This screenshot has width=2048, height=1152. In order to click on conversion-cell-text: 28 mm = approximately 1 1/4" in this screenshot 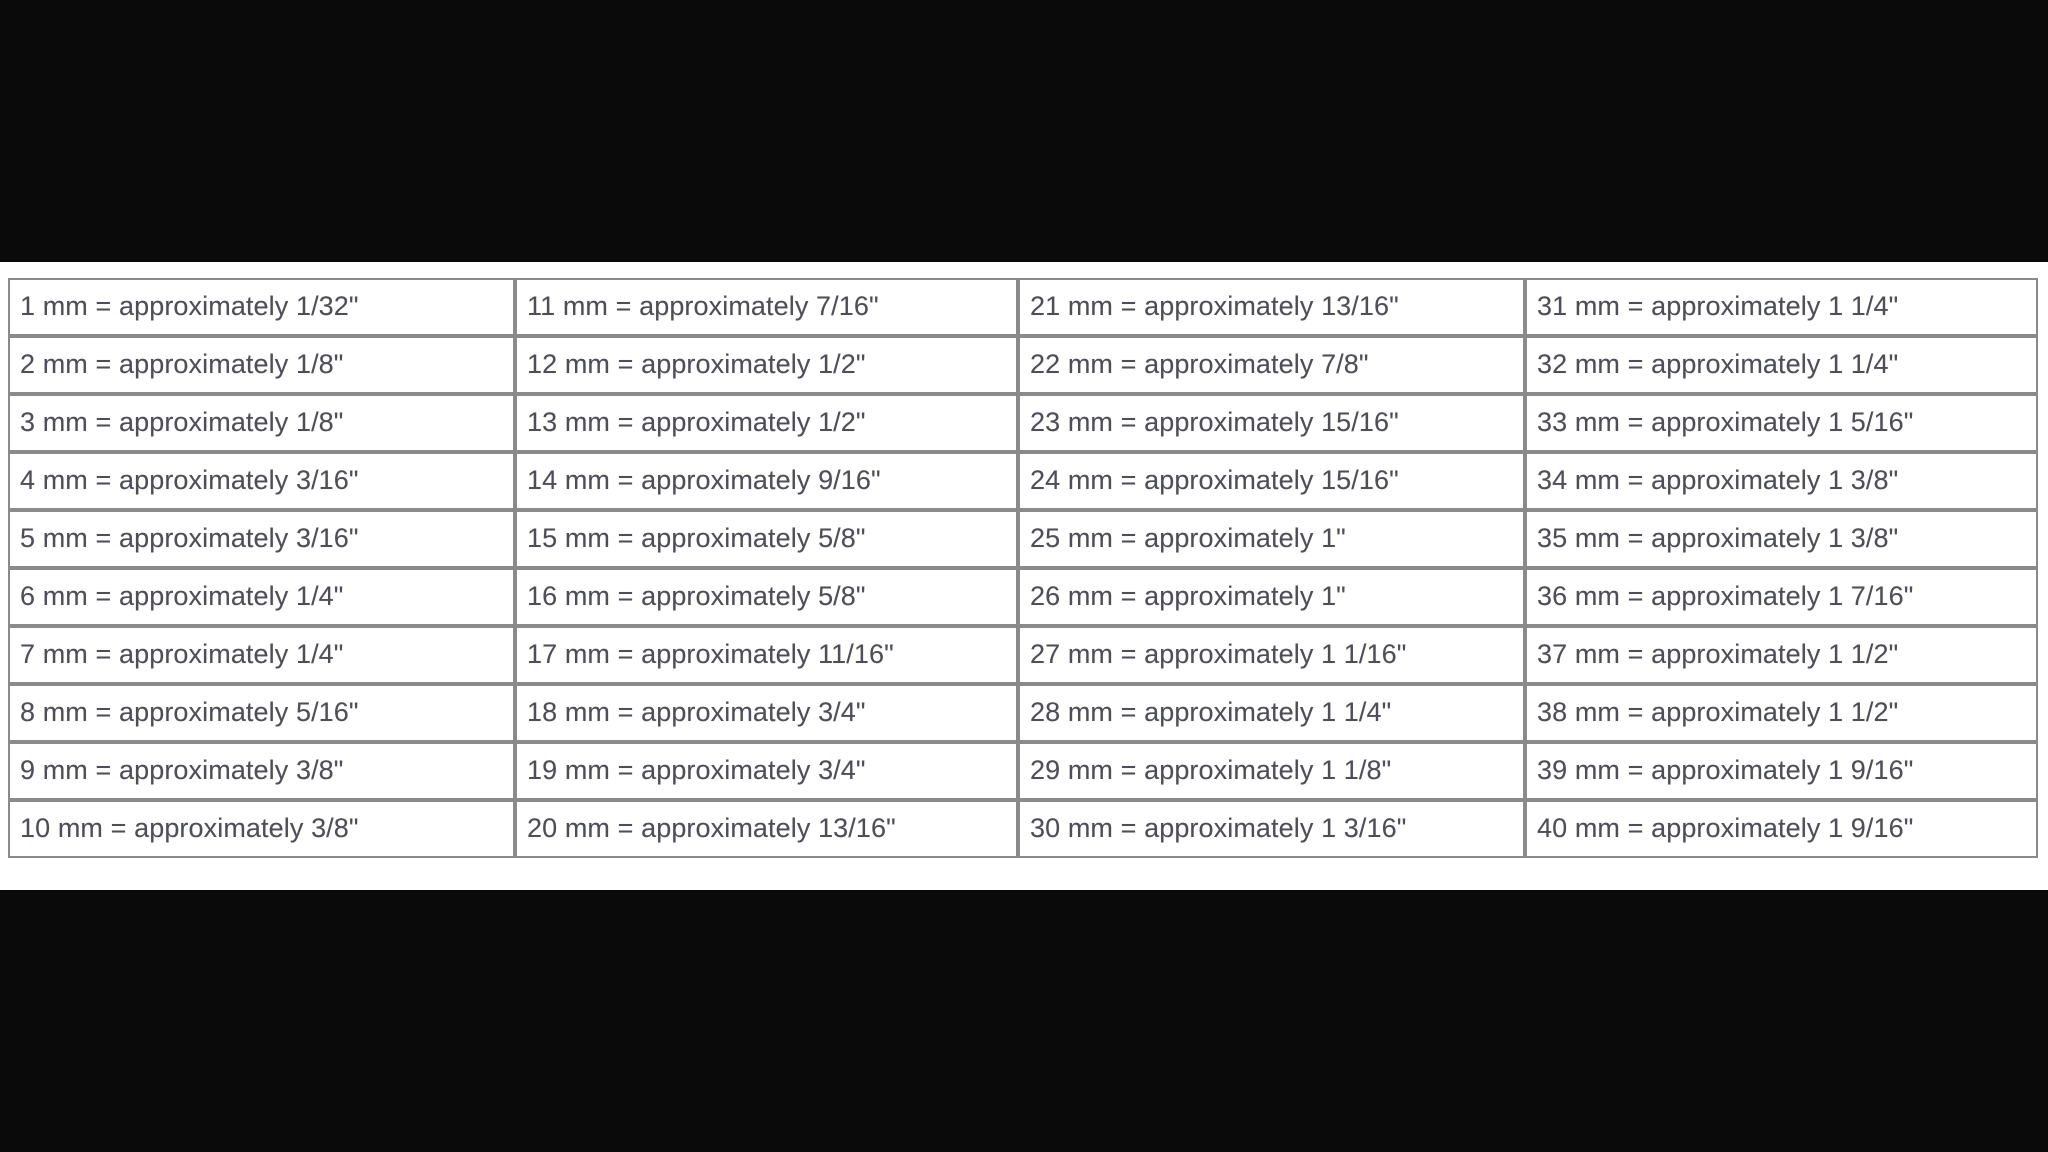, I will do `click(1211, 712)`.